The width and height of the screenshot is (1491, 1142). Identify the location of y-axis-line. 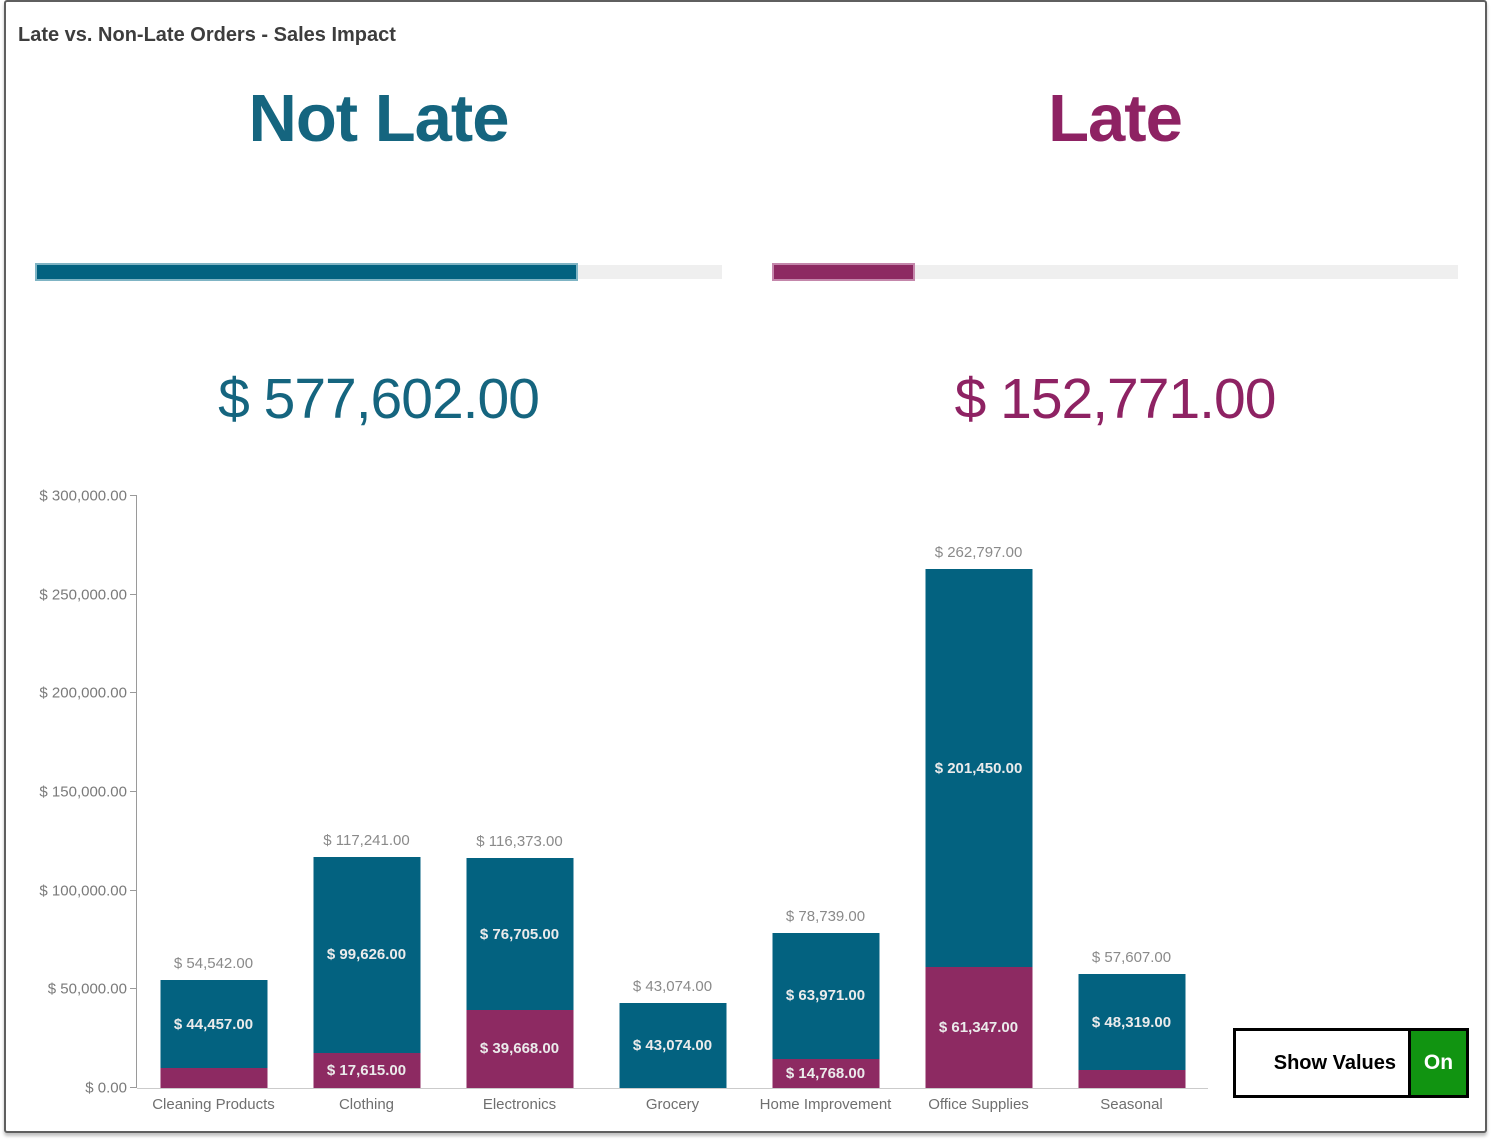
(136, 792).